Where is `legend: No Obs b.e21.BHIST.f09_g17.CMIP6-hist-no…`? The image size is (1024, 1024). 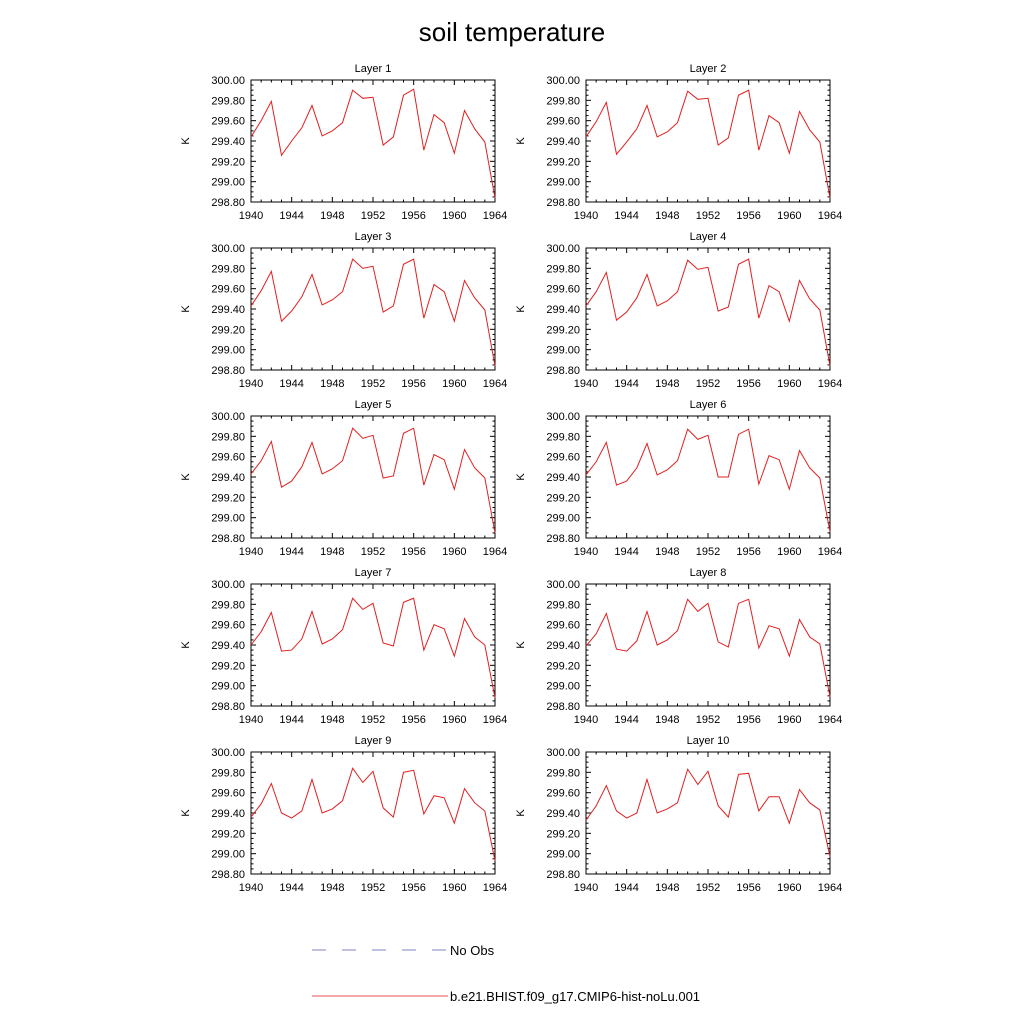 legend: No Obs b.e21.BHIST.f09_g17.CMIP6-hist-no… is located at coordinates (506, 973).